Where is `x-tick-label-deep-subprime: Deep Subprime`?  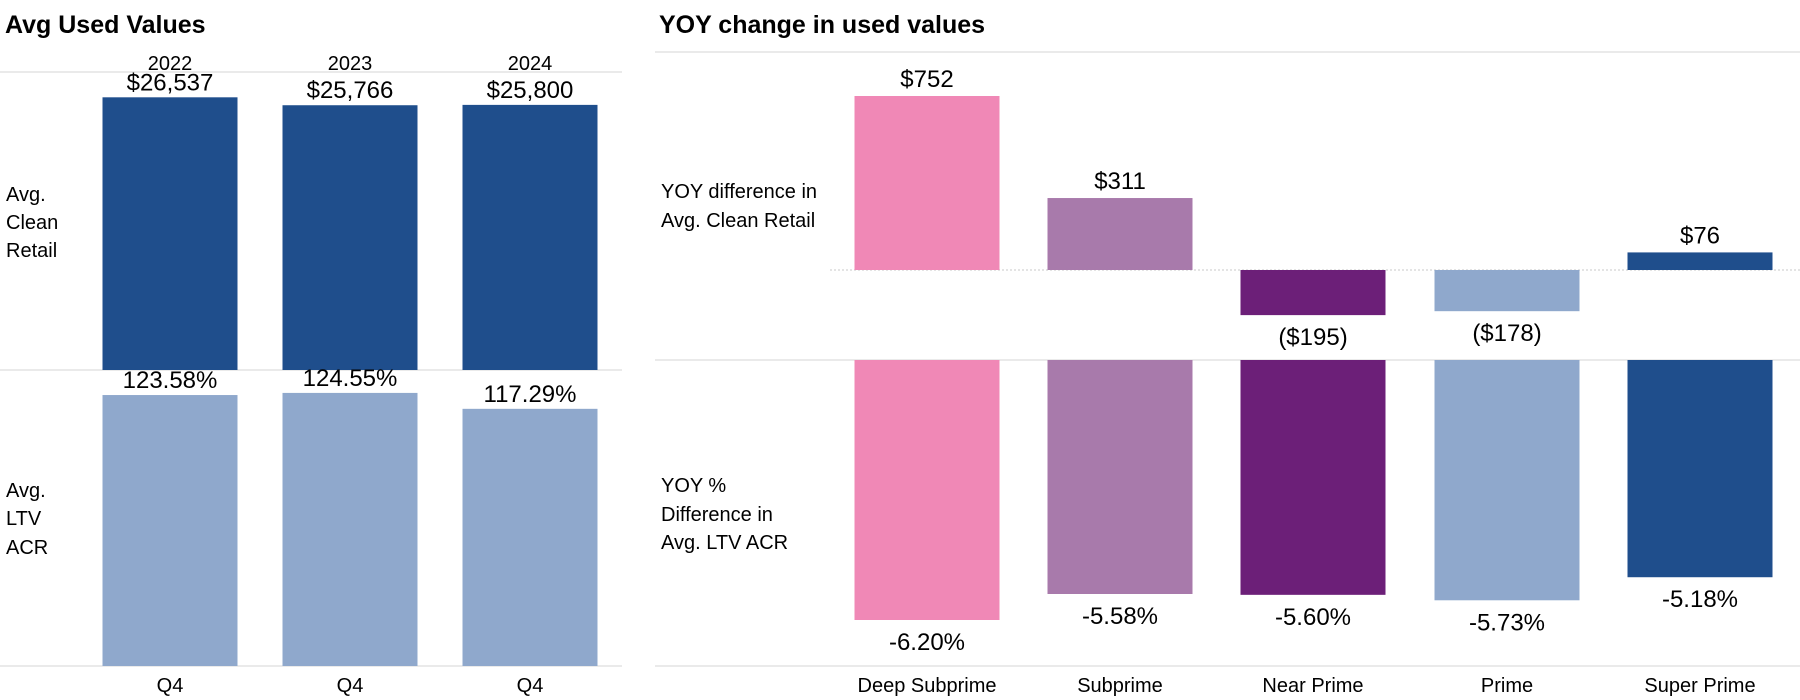 x-tick-label-deep-subprime: Deep Subprime is located at coordinates (927, 686).